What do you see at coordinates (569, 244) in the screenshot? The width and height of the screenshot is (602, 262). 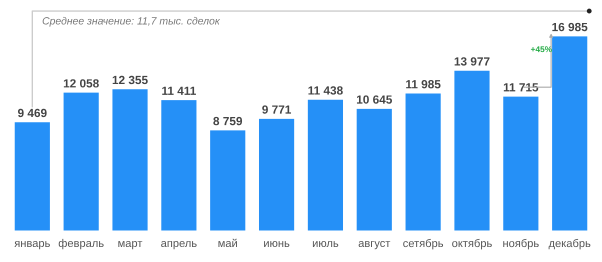 I see `x-tick-label: декабрь` at bounding box center [569, 244].